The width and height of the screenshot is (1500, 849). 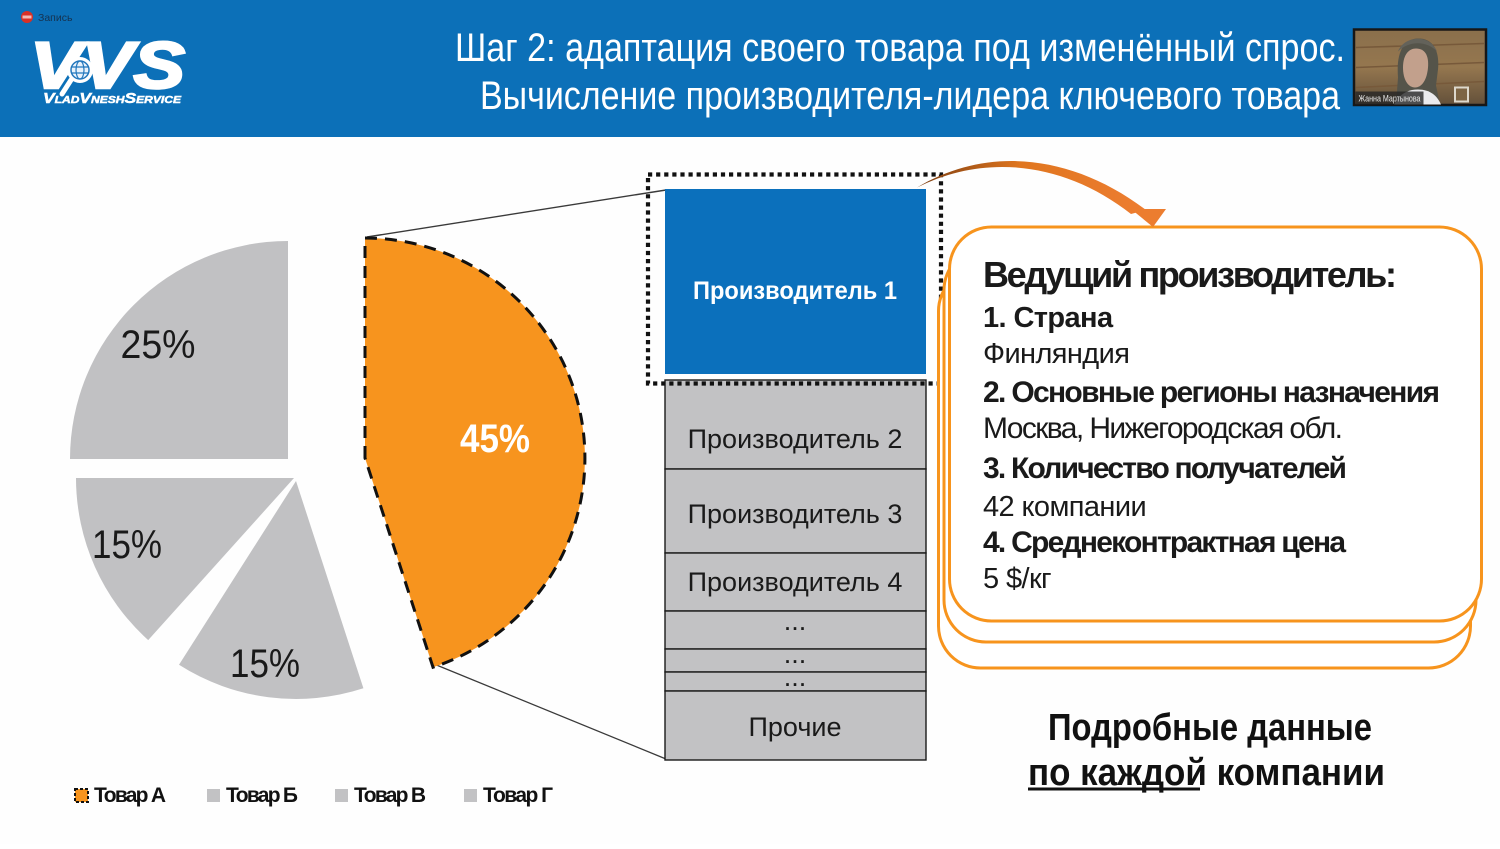 I want to click on svg-text: Финляндия, so click(x=1056, y=354).